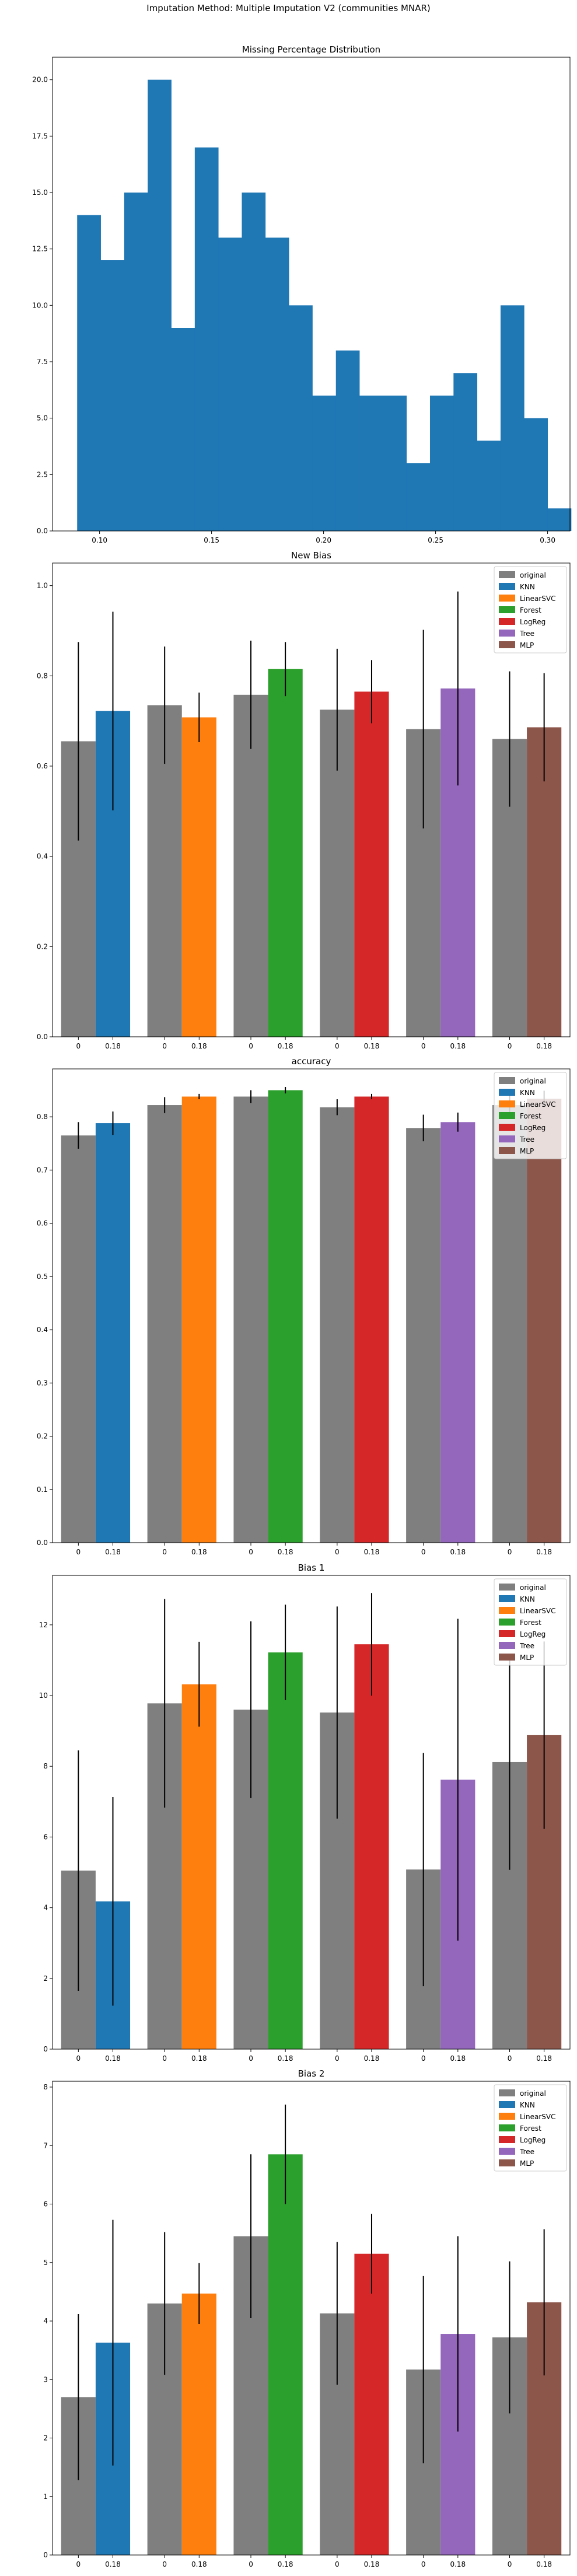 This screenshot has height=2576, width=577. What do you see at coordinates (547, 540) in the screenshot?
I see `x-tick-label: 0.30` at bounding box center [547, 540].